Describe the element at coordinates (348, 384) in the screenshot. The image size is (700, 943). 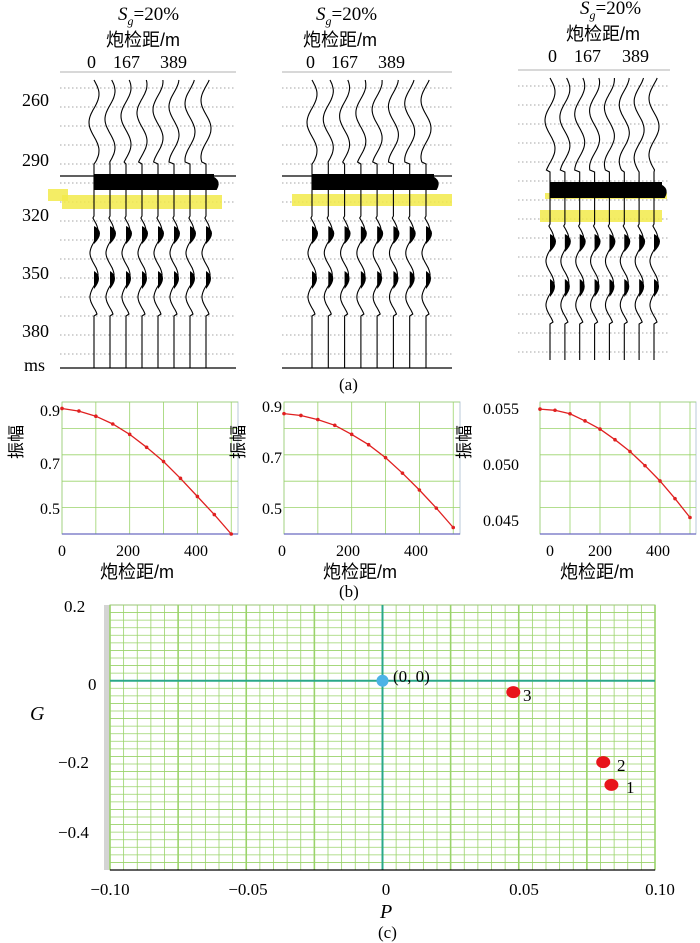
I see `caption-a: (a)` at that location.